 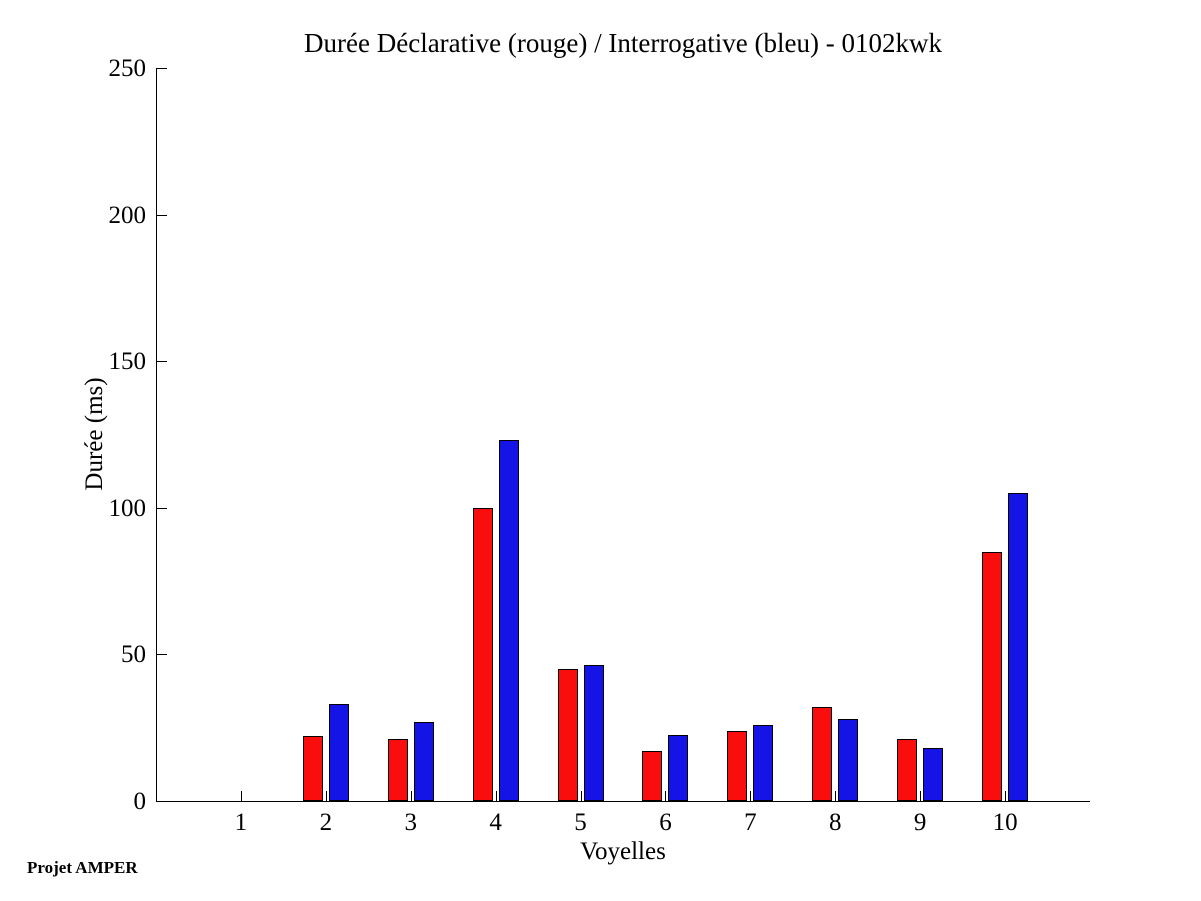 What do you see at coordinates (623, 851) in the screenshot?
I see `x-axis-label: Voyelles` at bounding box center [623, 851].